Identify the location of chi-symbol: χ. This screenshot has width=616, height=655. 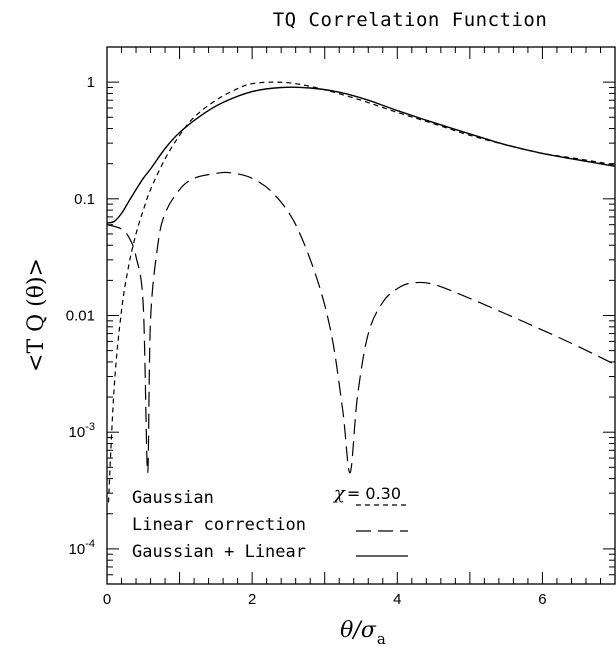
(339, 493).